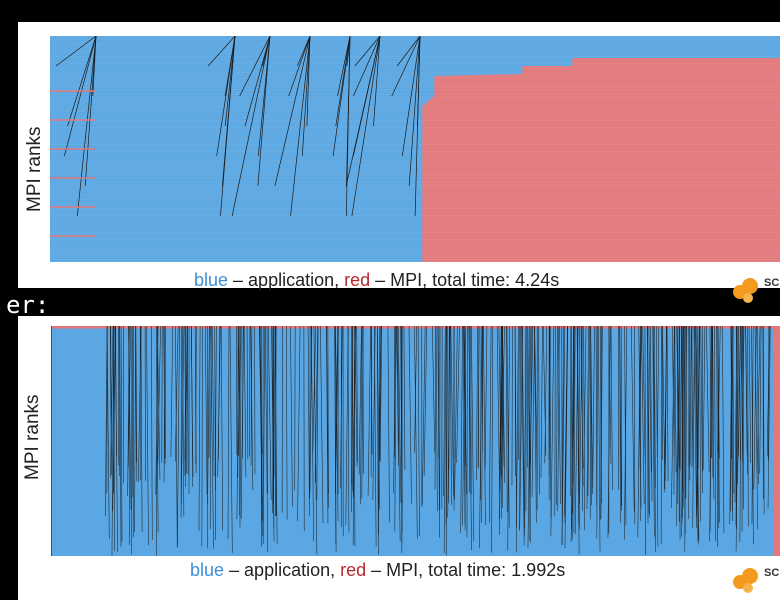 The width and height of the screenshot is (780, 600). Describe the element at coordinates (282, 570) in the screenshot. I see `legend-text-application: – application,` at that location.